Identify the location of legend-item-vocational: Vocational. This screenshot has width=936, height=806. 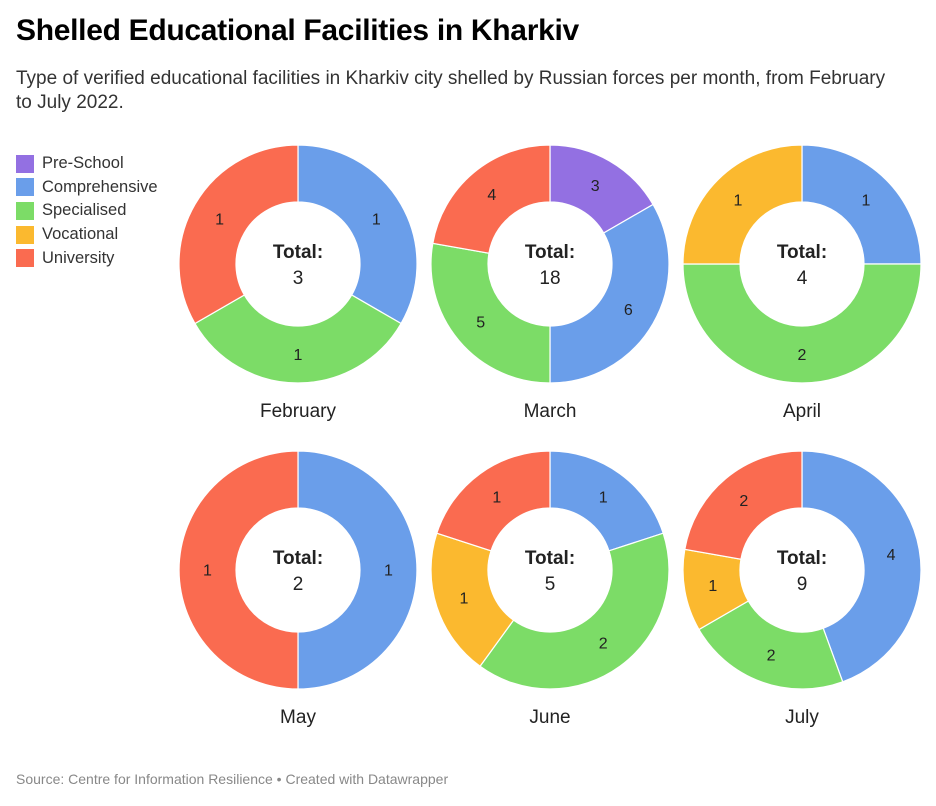
(87, 235).